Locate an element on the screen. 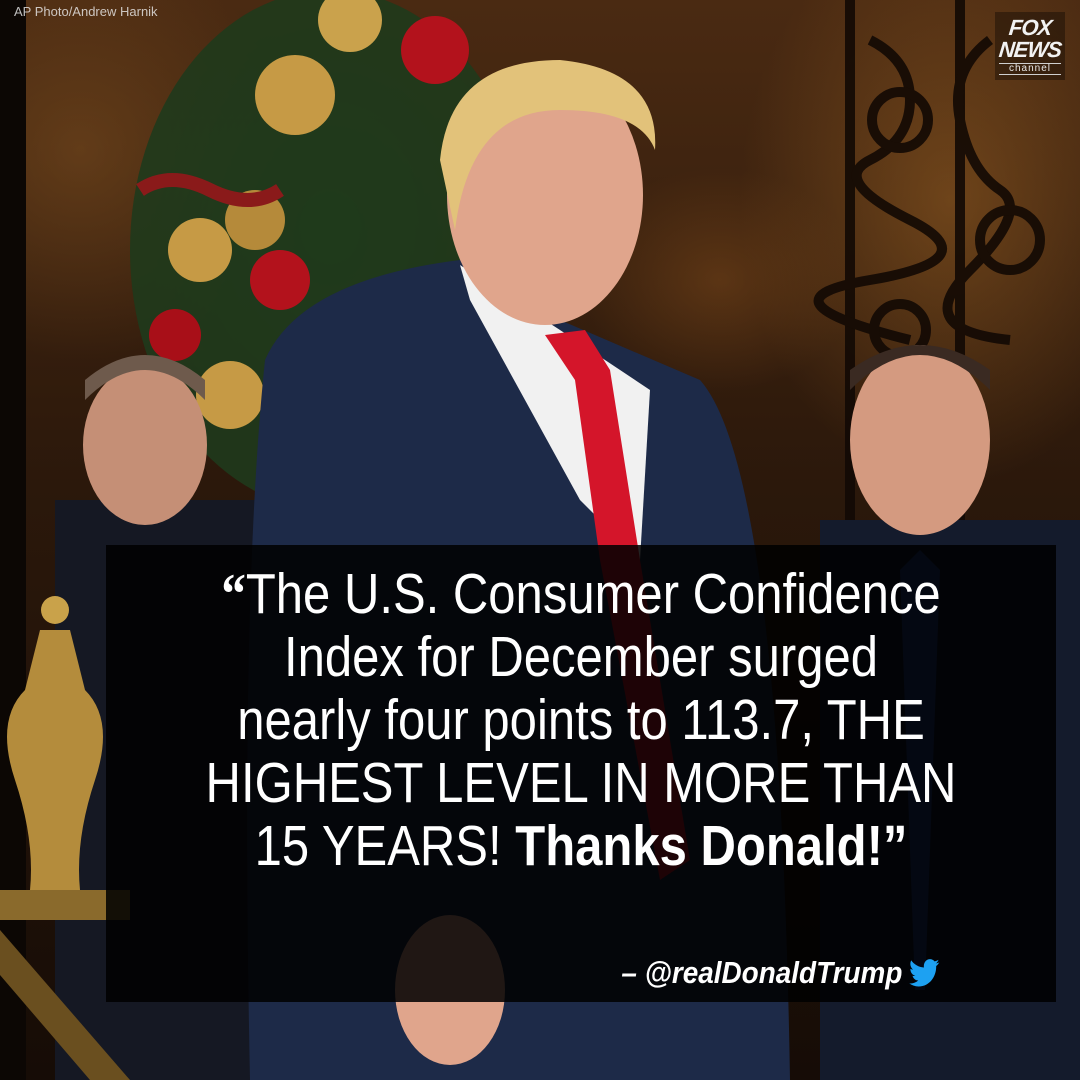  twitter-bird-icon is located at coordinates (924, 973).